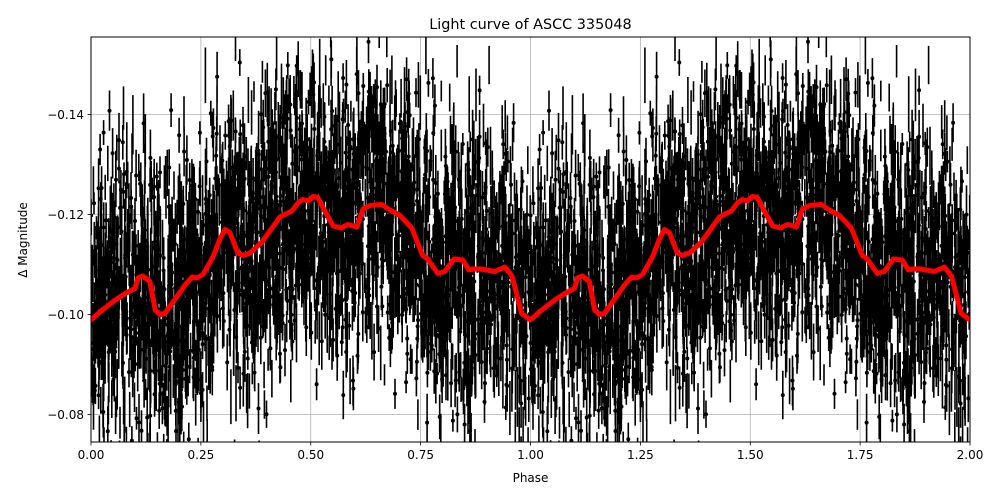 The height and width of the screenshot is (500, 1000). I want to click on y-axis-ticks: −0.14 −0.12 −0.10 −0.08, so click(69, 265).